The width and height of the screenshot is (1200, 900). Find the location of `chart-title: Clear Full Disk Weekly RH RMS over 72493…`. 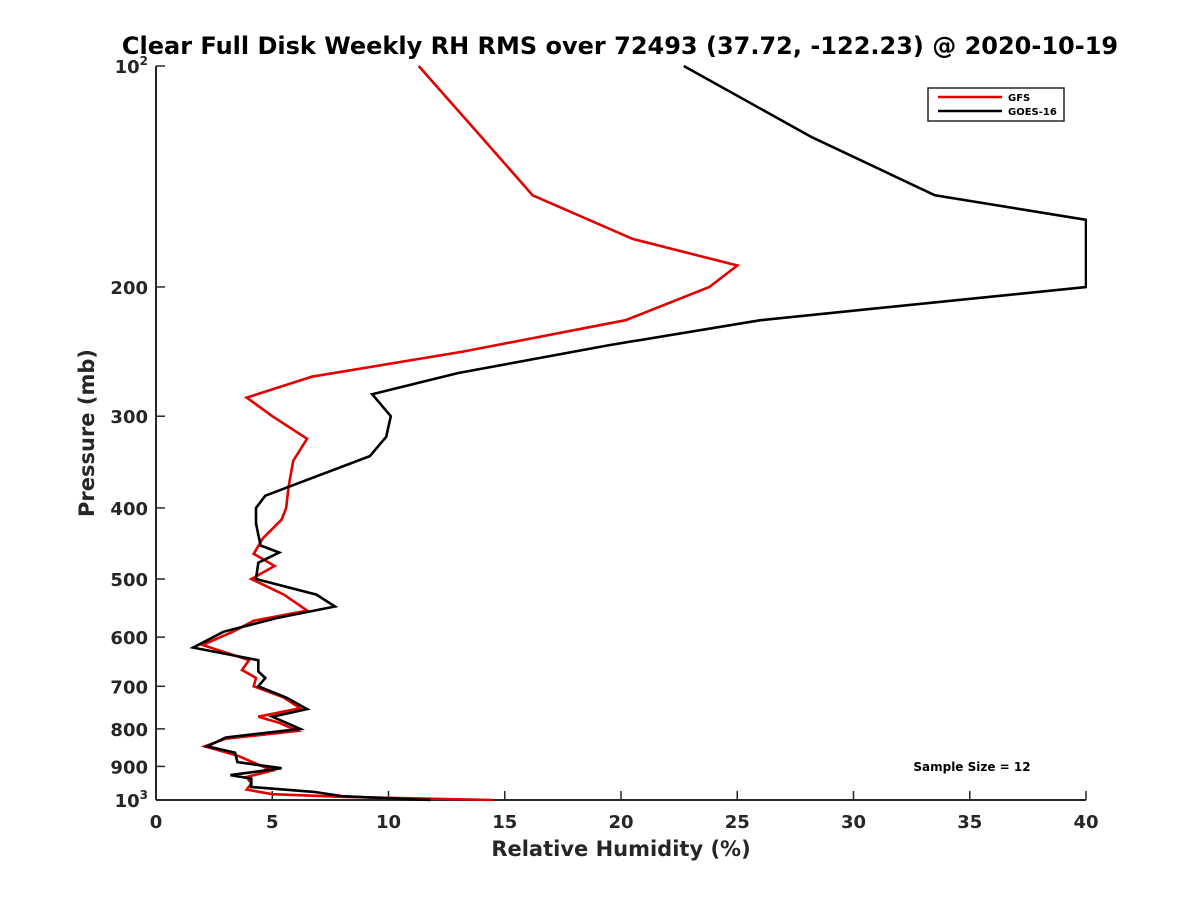

chart-title: Clear Full Disk Weekly RH RMS over 72493… is located at coordinates (620, 46).